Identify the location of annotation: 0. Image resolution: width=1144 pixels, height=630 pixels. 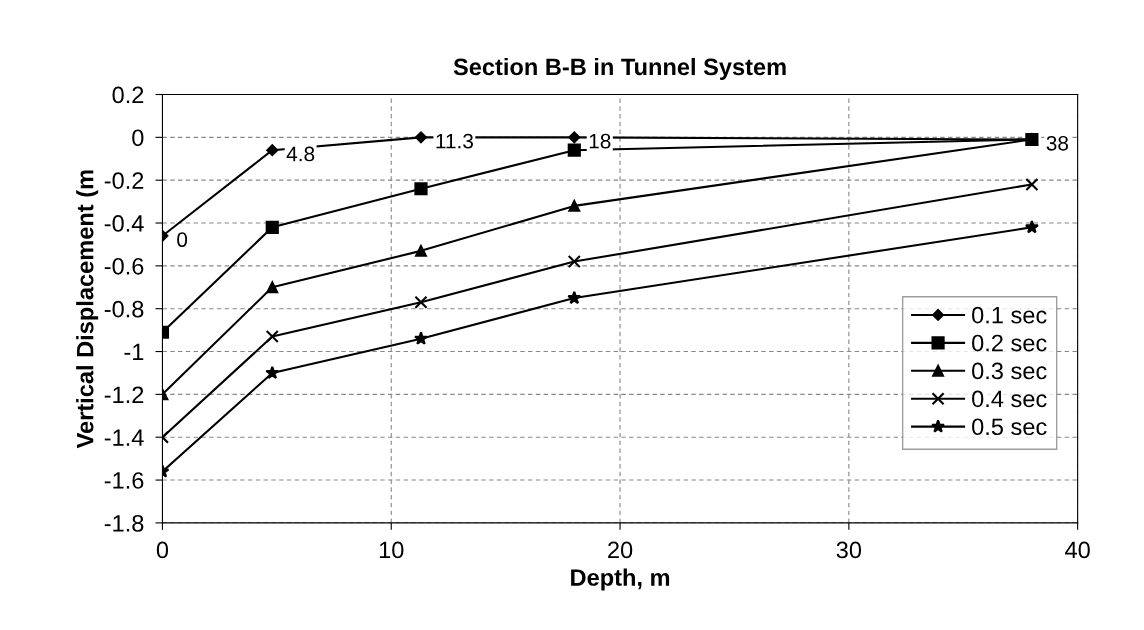
(182, 240).